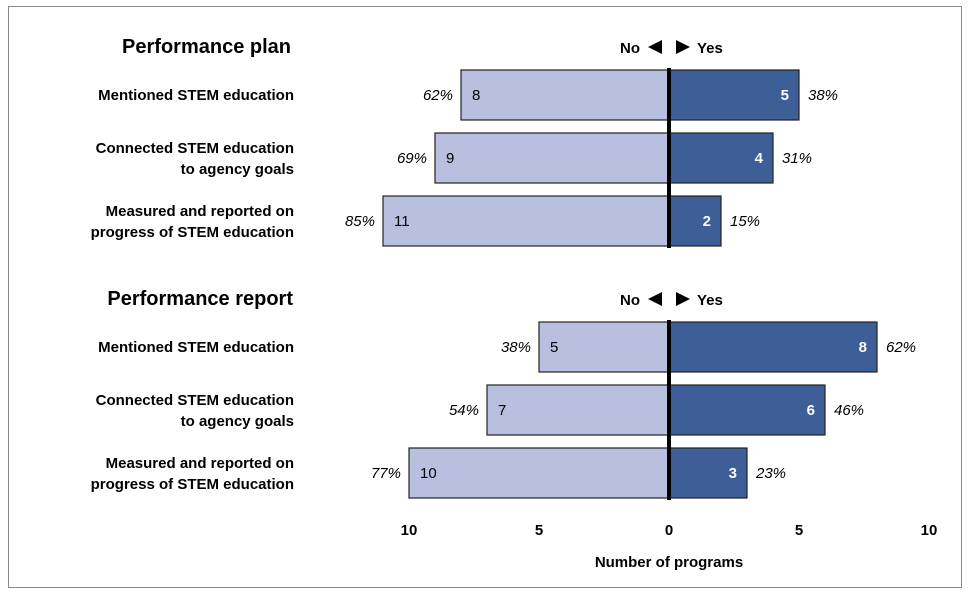 The width and height of the screenshot is (972, 593). Describe the element at coordinates (733, 473) in the screenshot. I see `bar-yes-value: 3` at that location.